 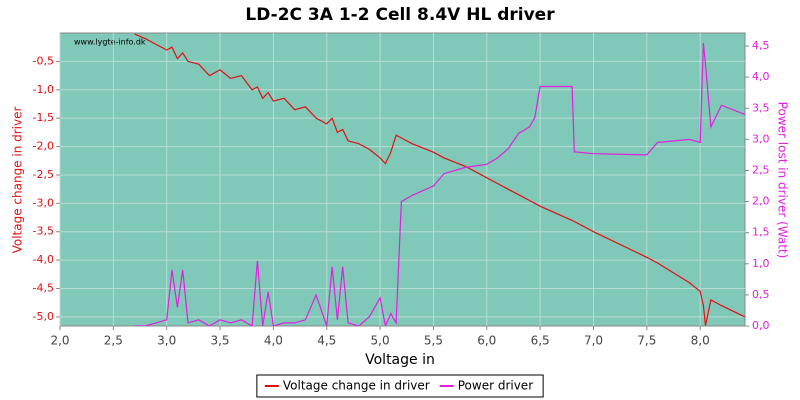 What do you see at coordinates (18, 180) in the screenshot?
I see `y-axis-label: Voltage change in driver` at bounding box center [18, 180].